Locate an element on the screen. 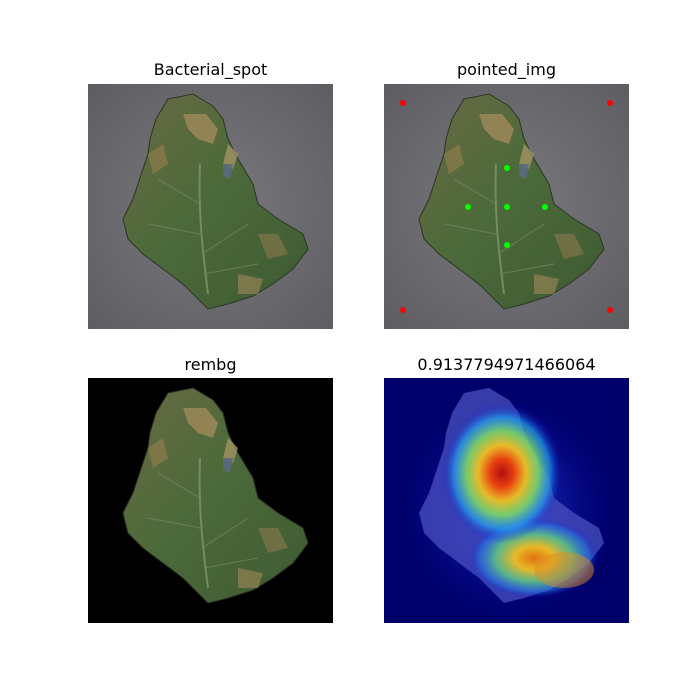 This screenshot has width=700, height=700. green-marker-center is located at coordinates (507, 207).